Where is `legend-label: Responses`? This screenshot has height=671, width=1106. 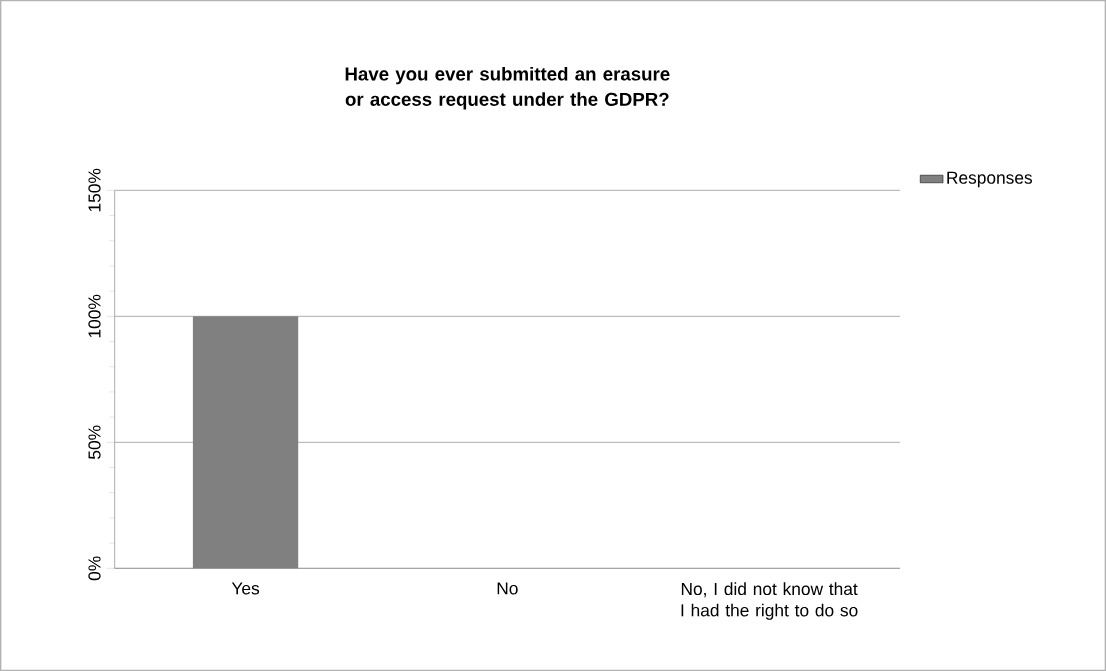
legend-label: Responses is located at coordinates (990, 179).